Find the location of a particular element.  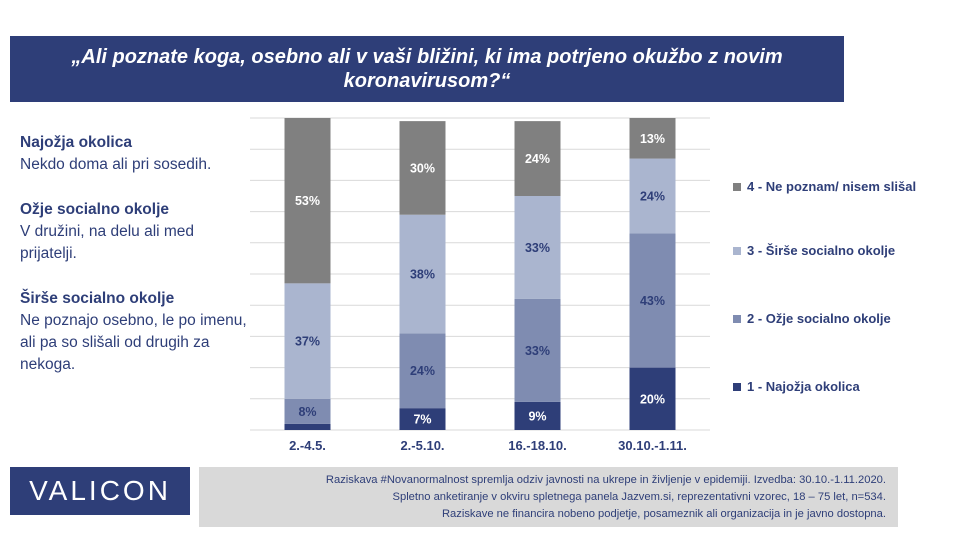

data-label: 20% is located at coordinates (652, 399).